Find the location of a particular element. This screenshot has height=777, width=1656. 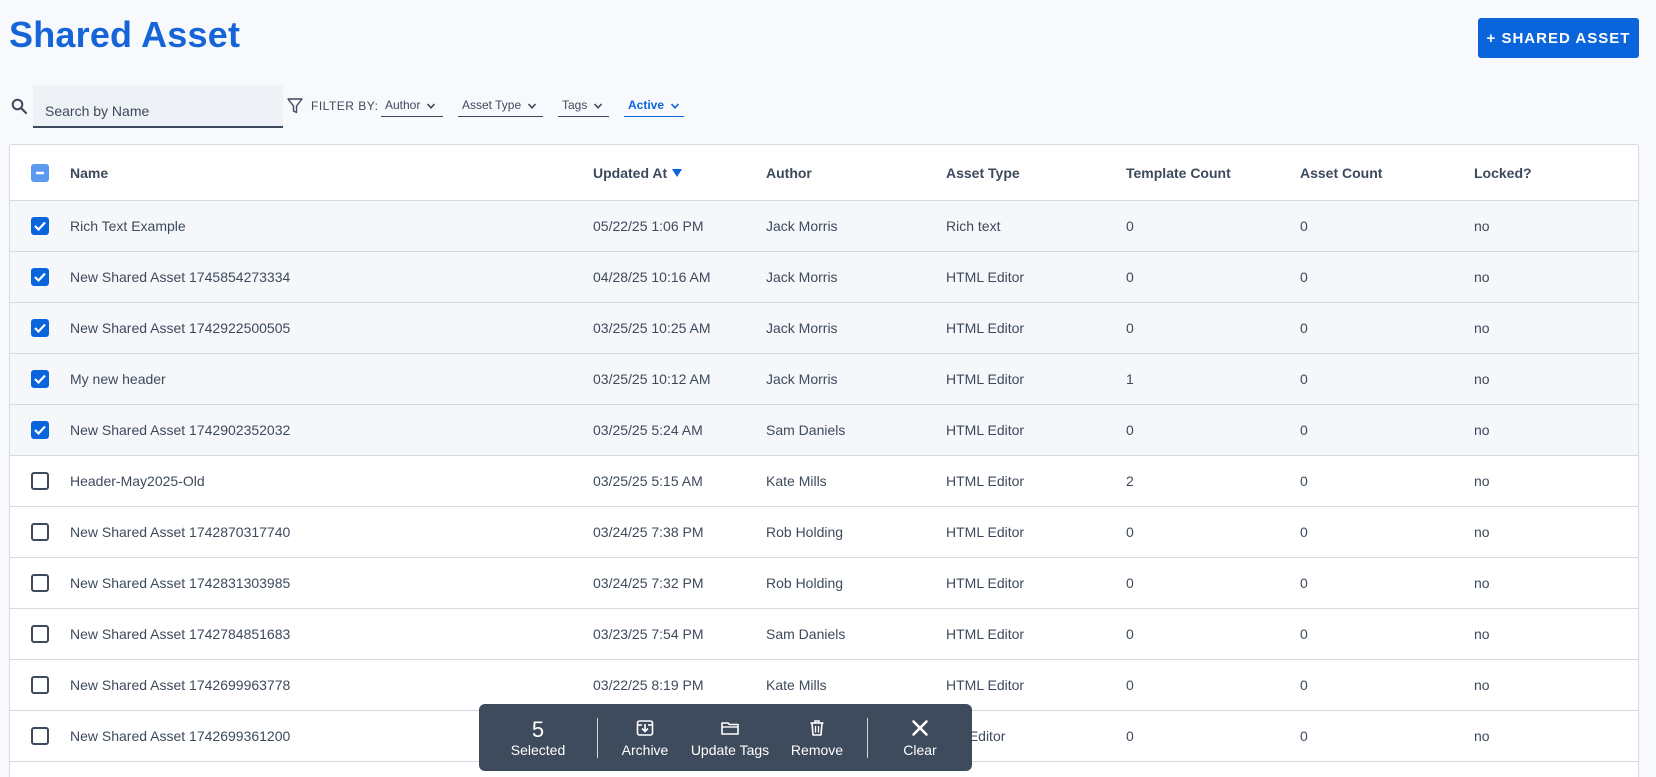

row-author: Rob Holding is located at coordinates (805, 532).